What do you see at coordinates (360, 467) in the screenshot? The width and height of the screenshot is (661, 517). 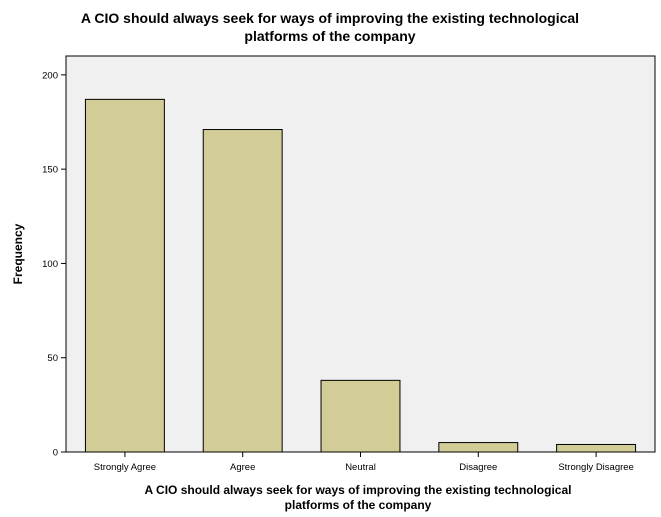 I see `x-tick-label: Neutral` at bounding box center [360, 467].